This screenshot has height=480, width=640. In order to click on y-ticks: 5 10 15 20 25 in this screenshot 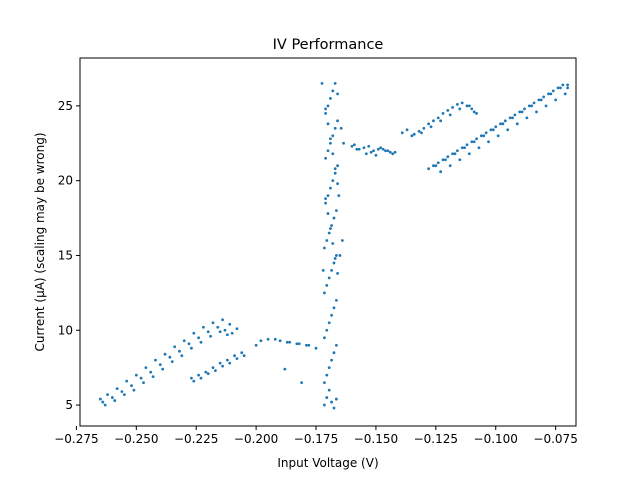, I will do `click(69, 255)`.